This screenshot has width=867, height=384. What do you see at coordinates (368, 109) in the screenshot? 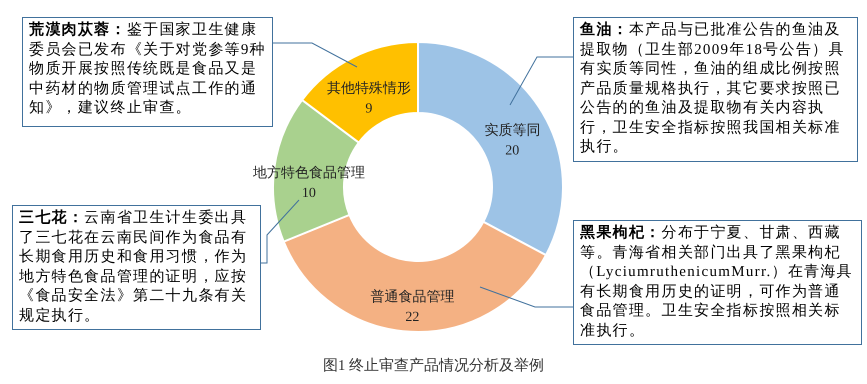
I see `data-label: 9` at bounding box center [368, 109].